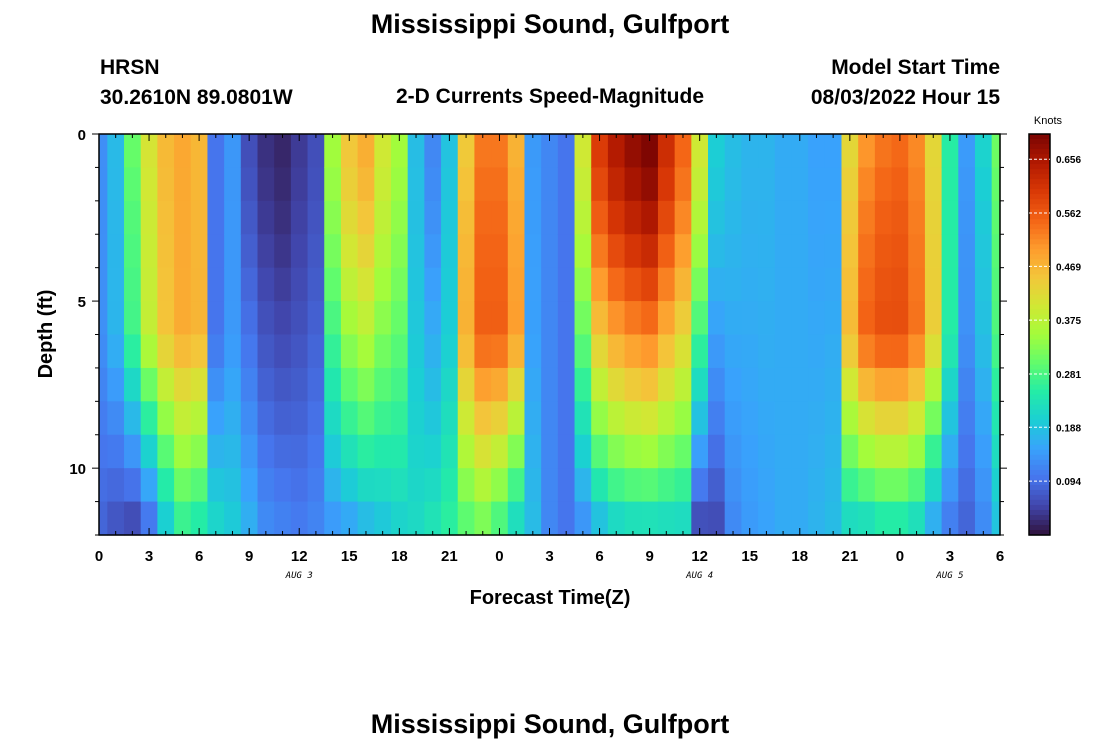  Describe the element at coordinates (550, 598) in the screenshot. I see `x-axis-label: Forecast Time(Z)` at that location.